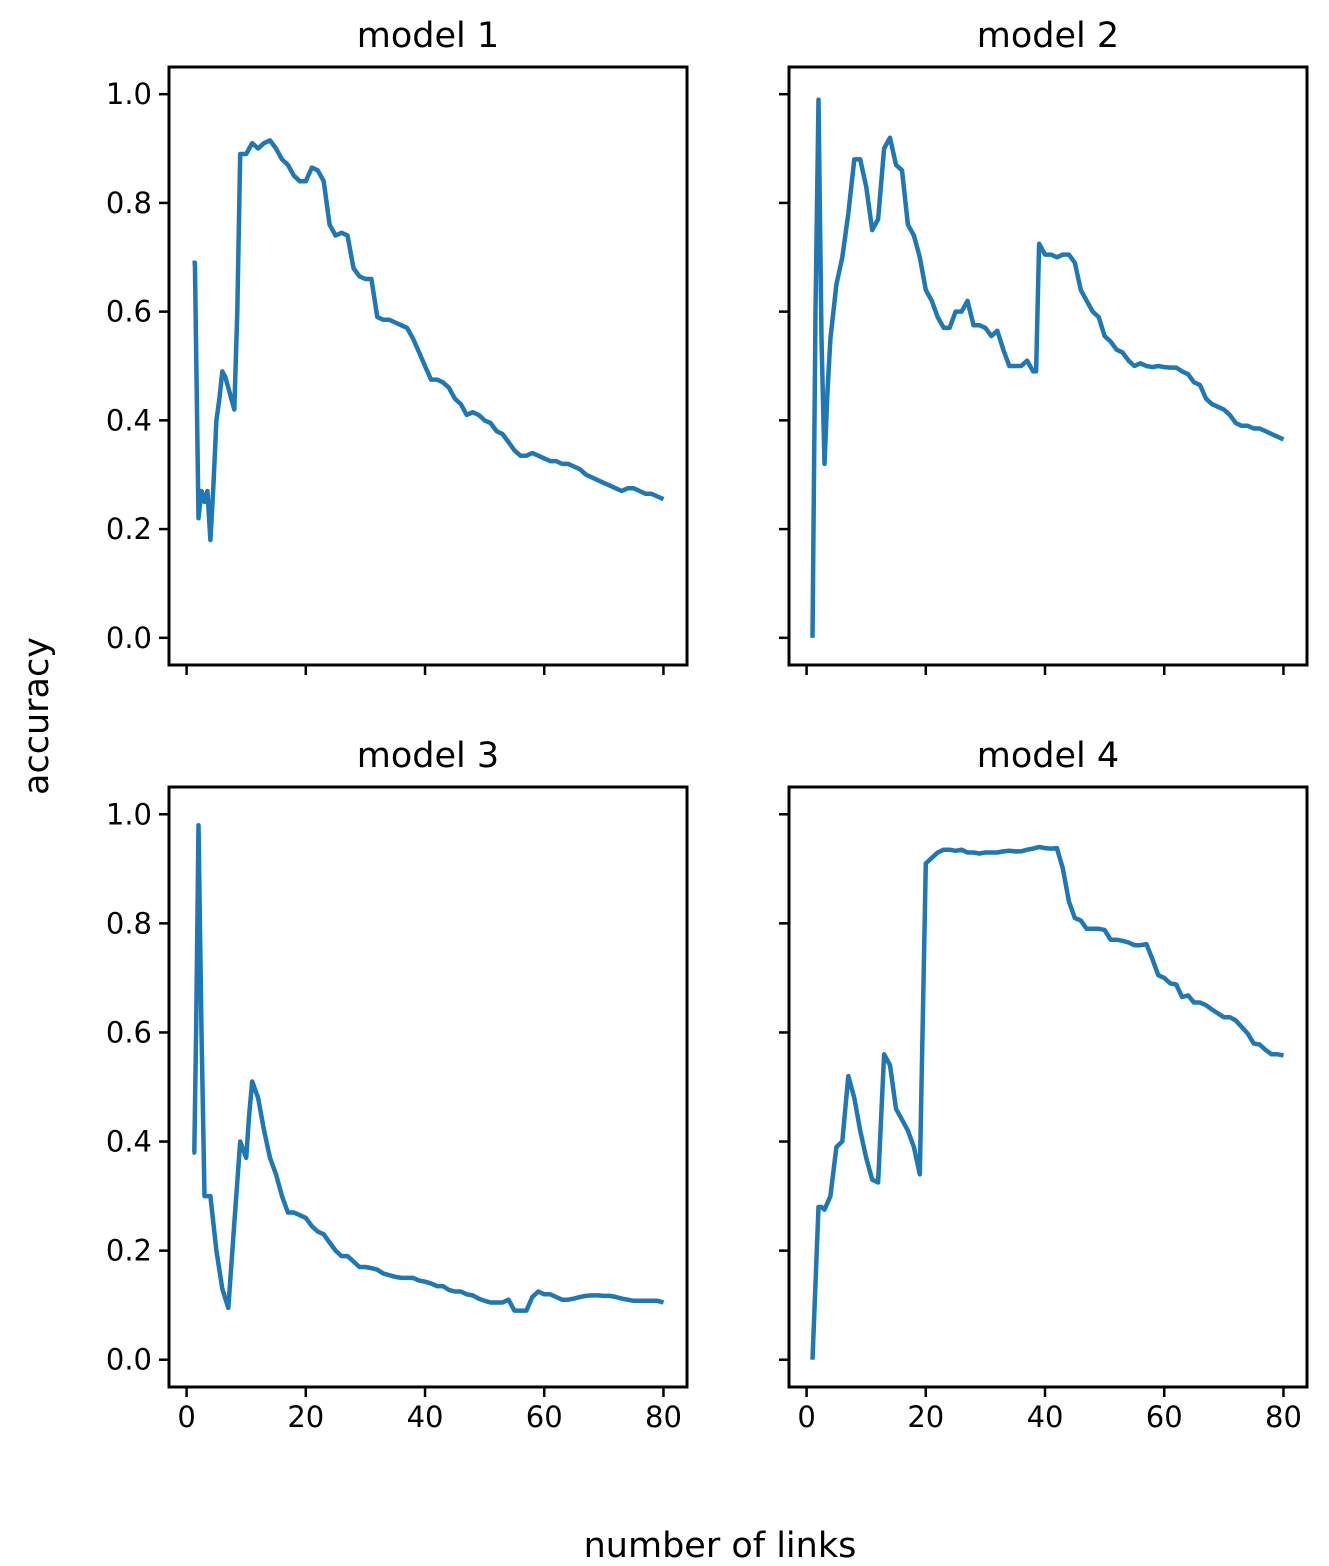 This screenshot has width=1329, height=1566. What do you see at coordinates (1048, 756) in the screenshot?
I see `panel-title: model 4` at bounding box center [1048, 756].